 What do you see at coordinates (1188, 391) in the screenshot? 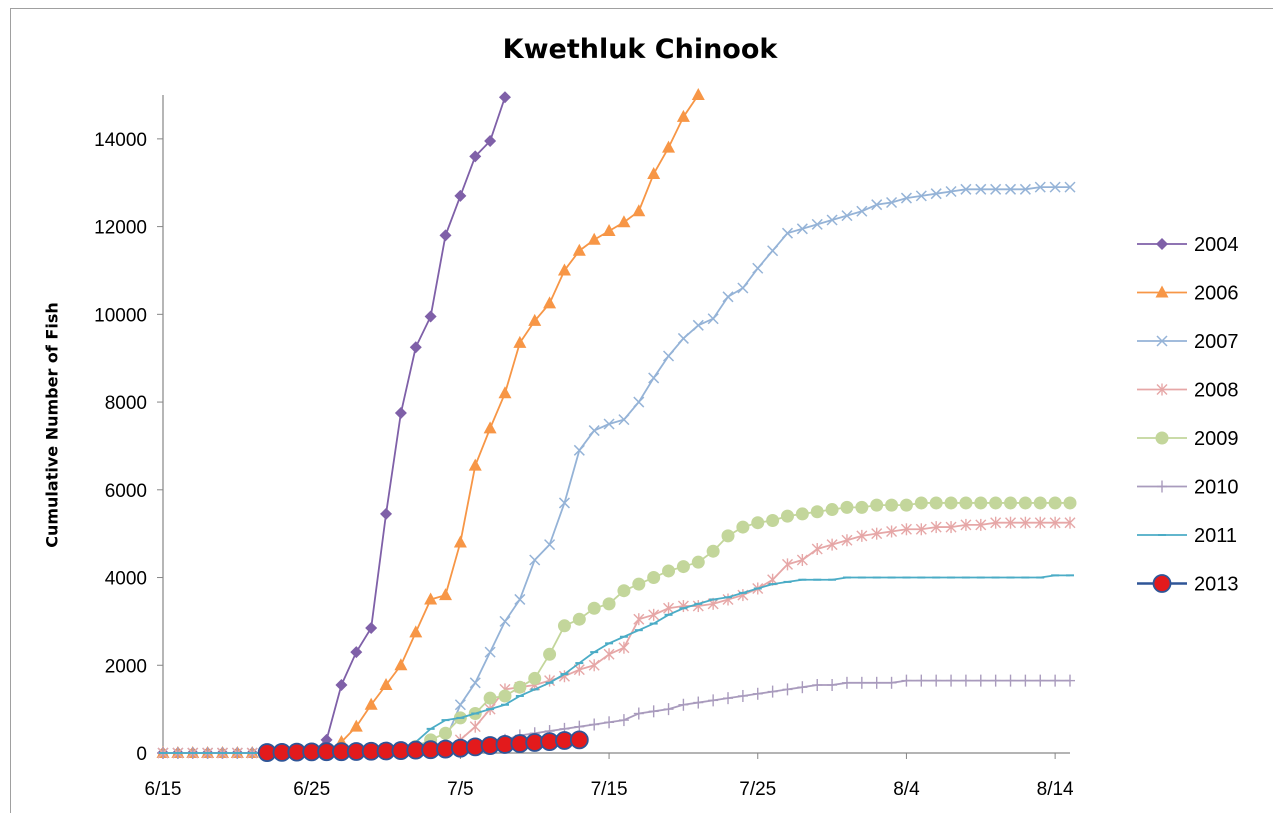
I see `legend-item-2008: 2008` at bounding box center [1188, 391].